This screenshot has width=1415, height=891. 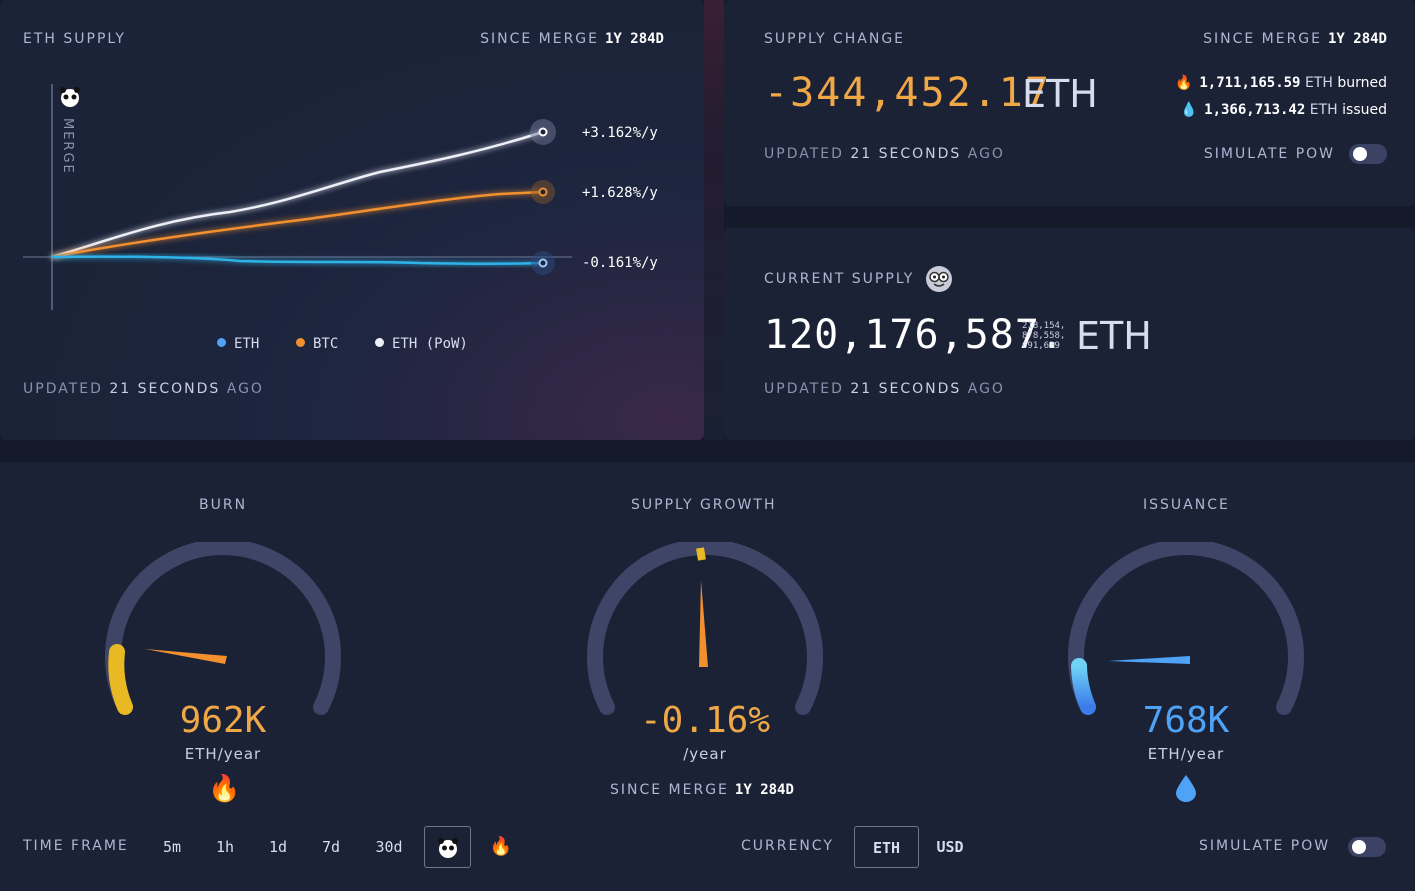 I want to click on burned-row: 🔥 1,711,165.59 ETH burned, so click(x=1281, y=83).